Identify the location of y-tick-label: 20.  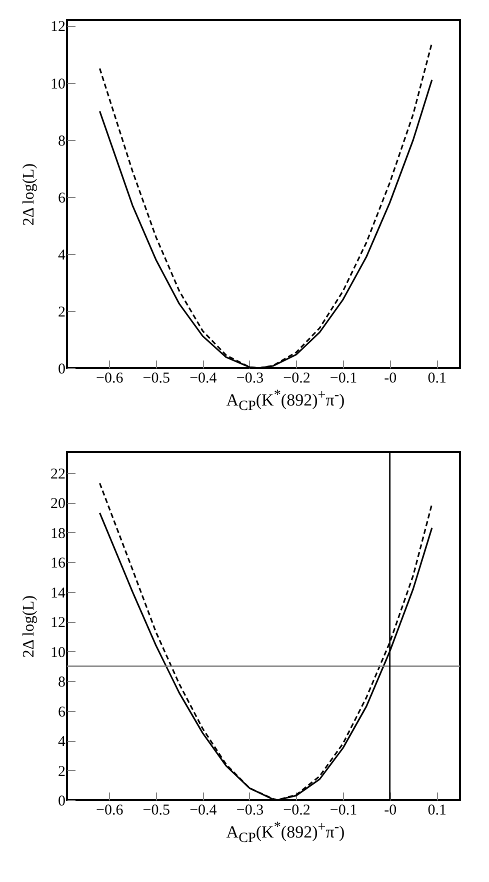
(58, 504).